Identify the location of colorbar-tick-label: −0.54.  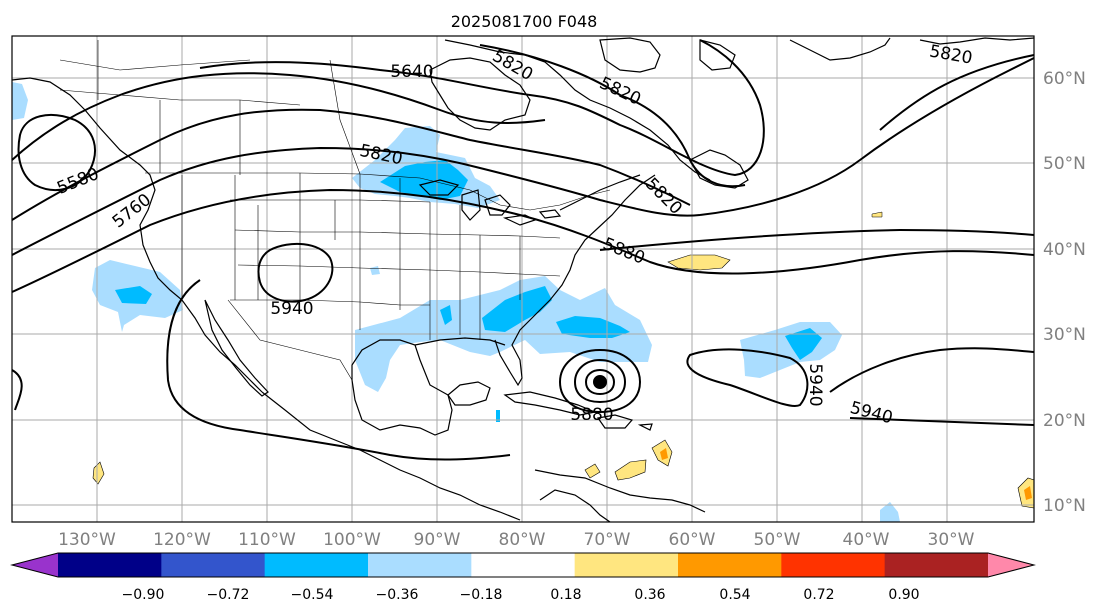
(312, 595).